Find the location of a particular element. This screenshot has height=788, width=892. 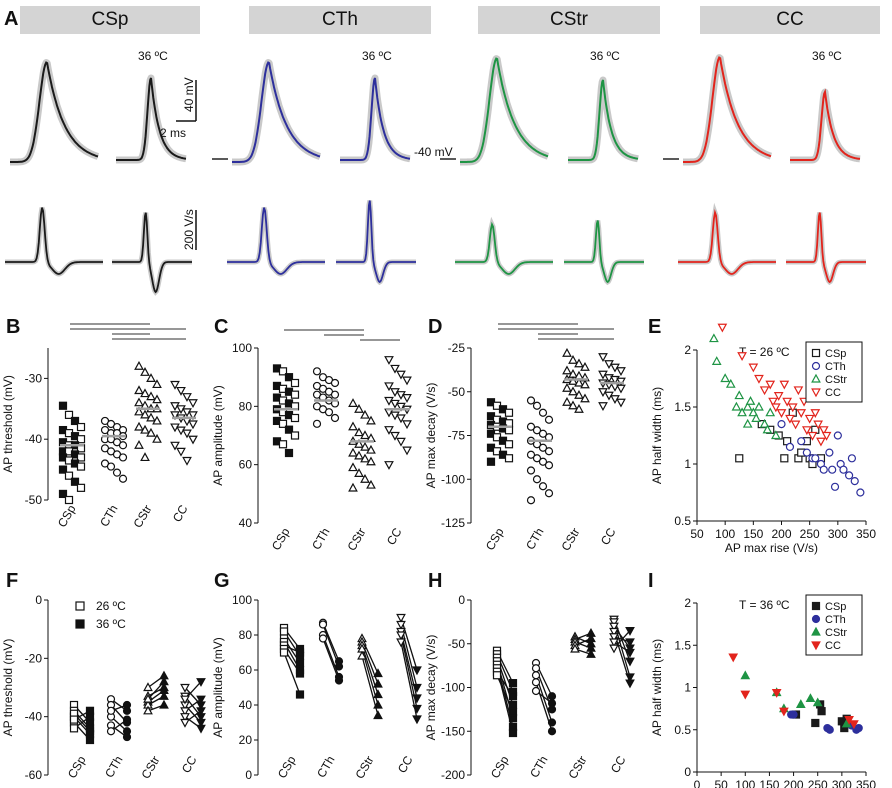

trace-dvdt-36-cc is located at coordinates (826, 248).